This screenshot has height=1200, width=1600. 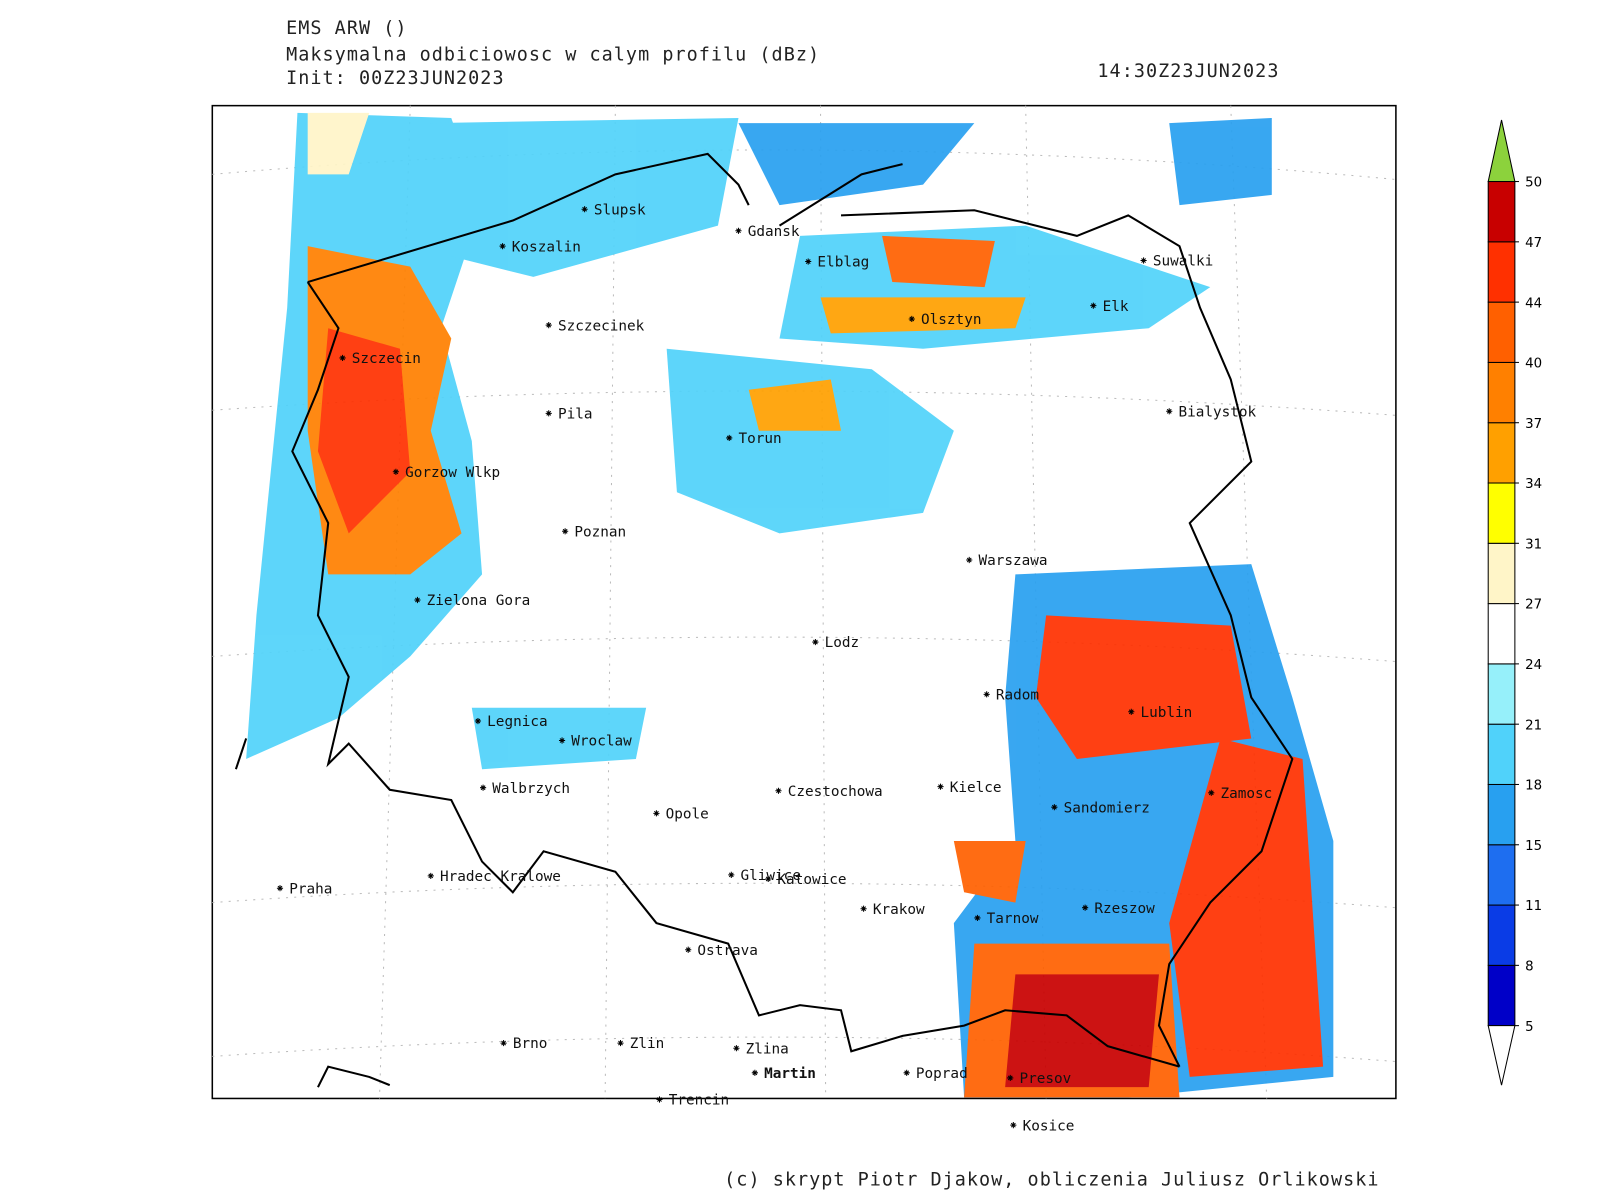 What do you see at coordinates (647, 1044) in the screenshot?
I see `city-label: Zlin` at bounding box center [647, 1044].